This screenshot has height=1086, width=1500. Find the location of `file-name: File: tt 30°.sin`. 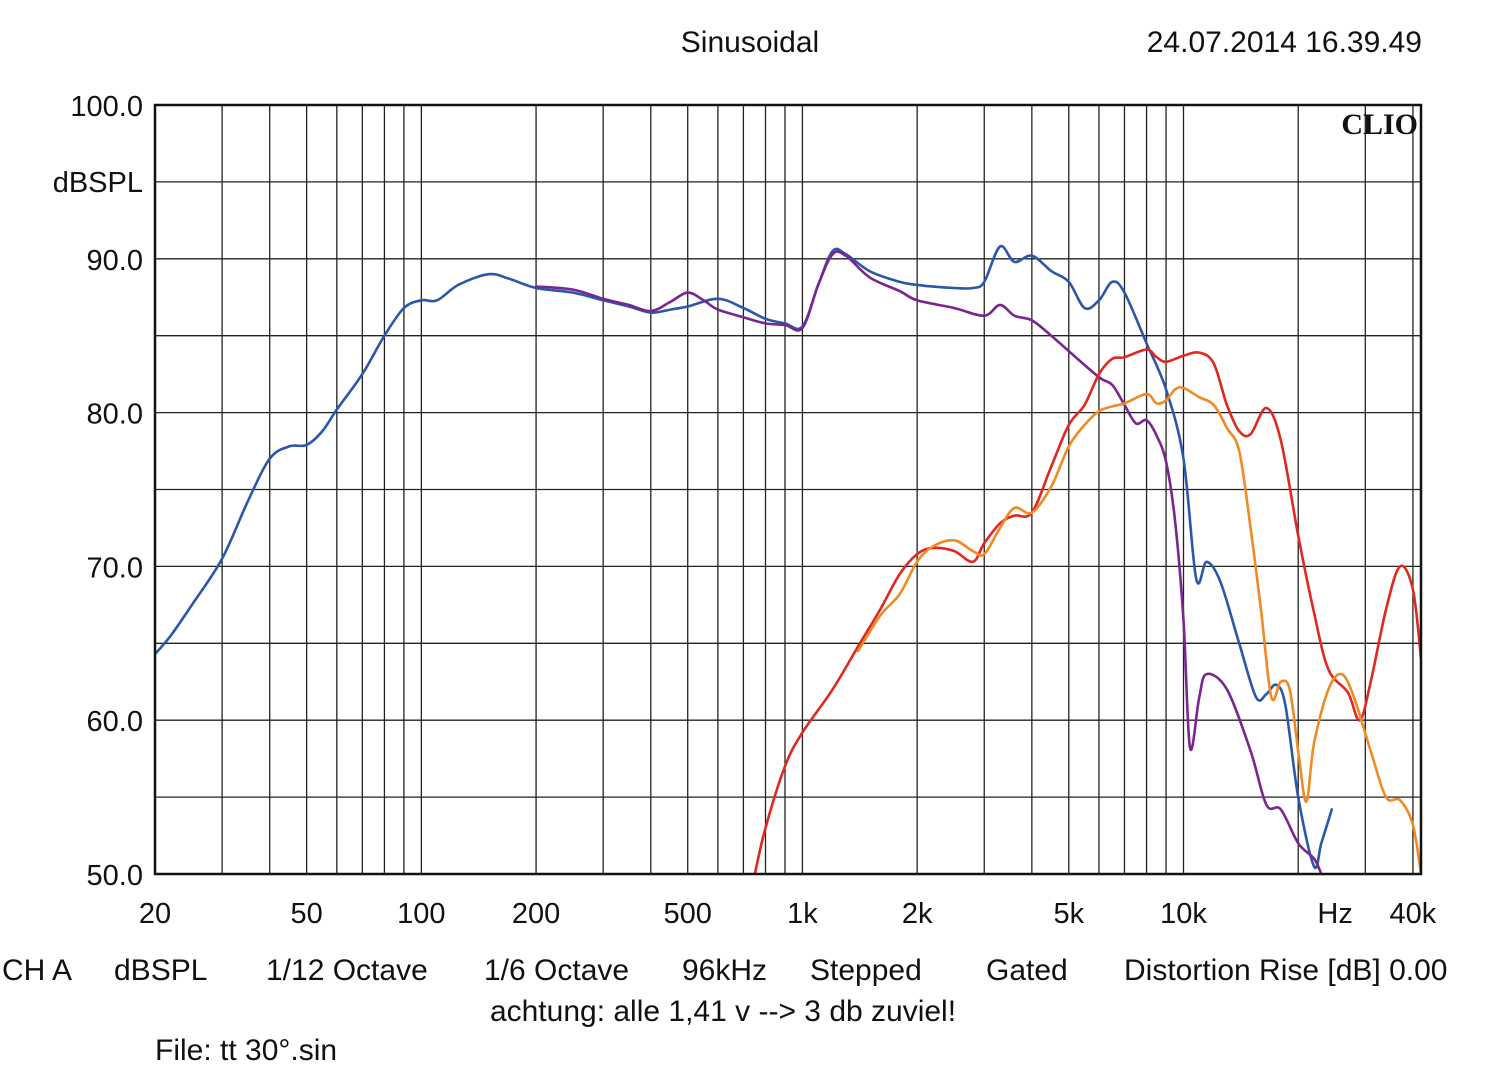

file-name: File: tt 30°.sin is located at coordinates (246, 1050).